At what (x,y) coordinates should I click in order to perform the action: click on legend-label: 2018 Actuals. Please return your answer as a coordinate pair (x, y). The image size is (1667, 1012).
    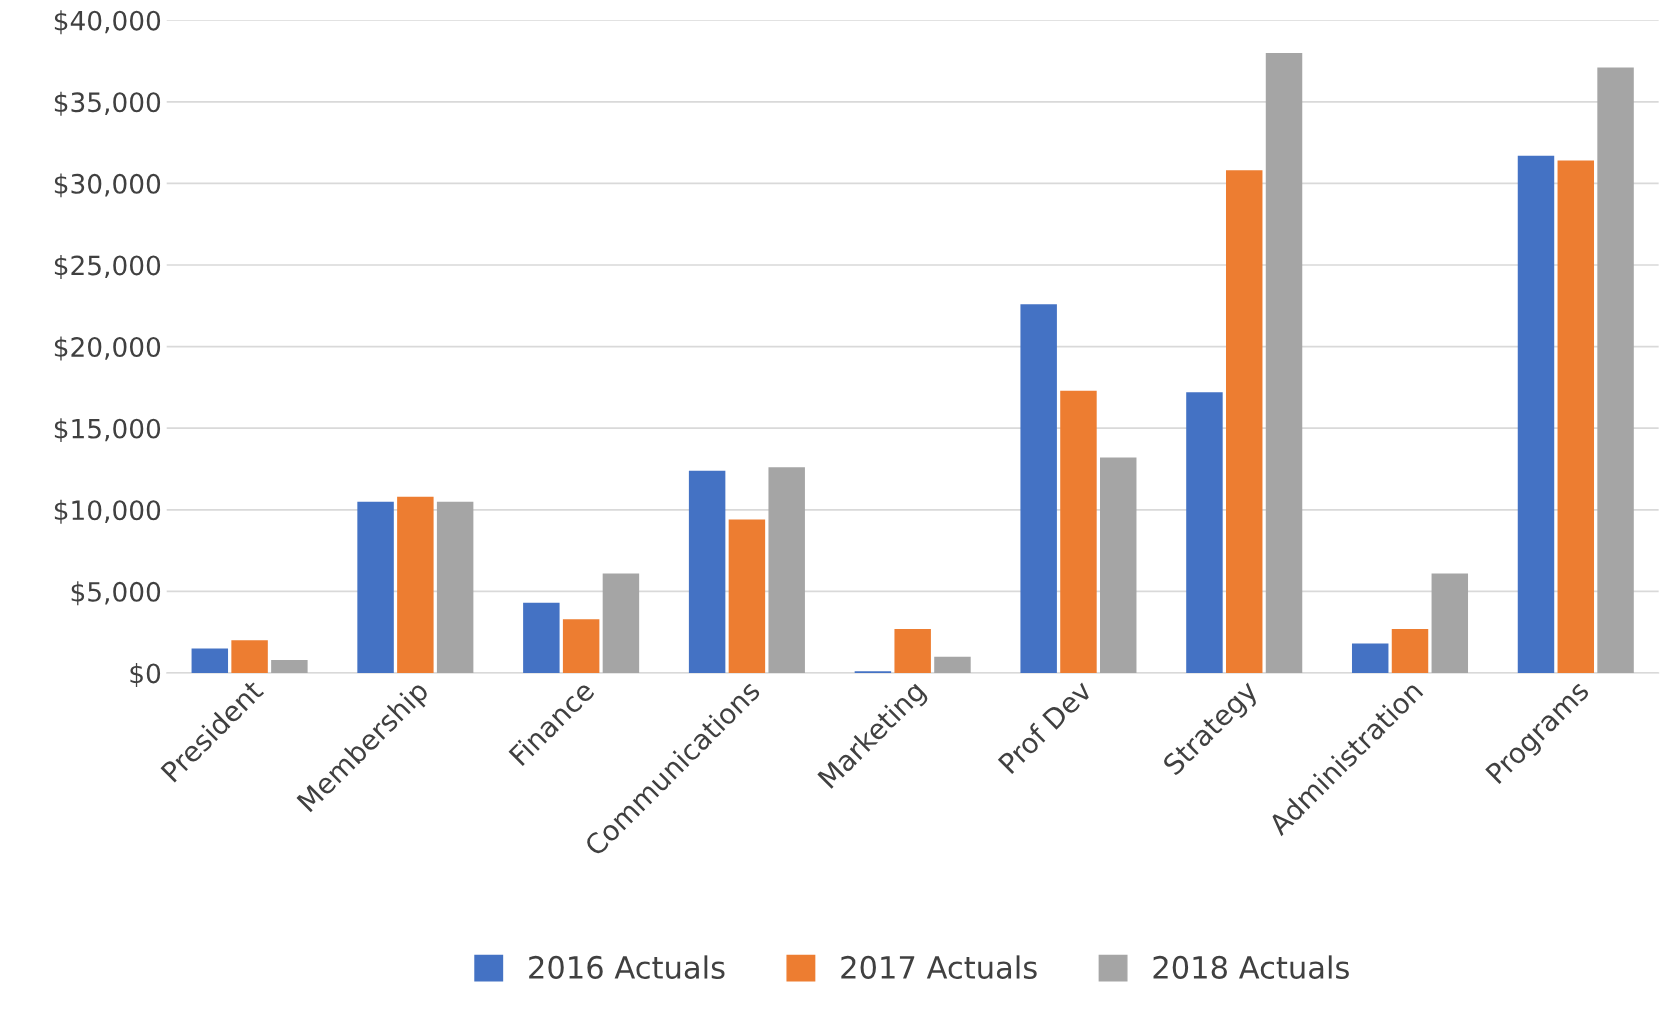
    Looking at the image, I should click on (1251, 967).